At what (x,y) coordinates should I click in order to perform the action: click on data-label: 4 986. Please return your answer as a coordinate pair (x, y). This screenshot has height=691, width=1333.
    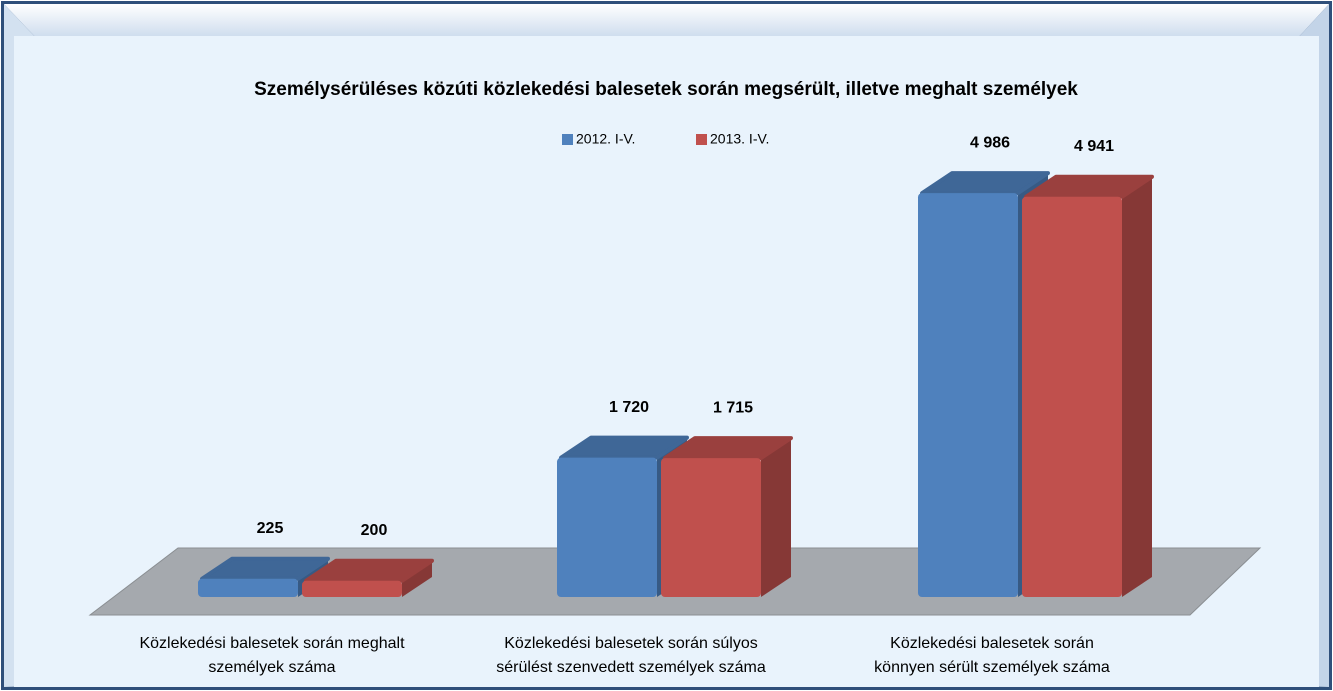
    Looking at the image, I should click on (990, 142).